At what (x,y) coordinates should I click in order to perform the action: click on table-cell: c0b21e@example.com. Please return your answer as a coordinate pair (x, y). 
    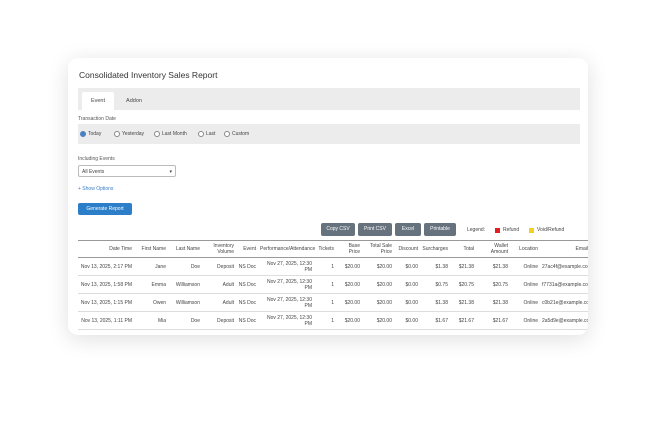
    Looking at the image, I should click on (564, 302).